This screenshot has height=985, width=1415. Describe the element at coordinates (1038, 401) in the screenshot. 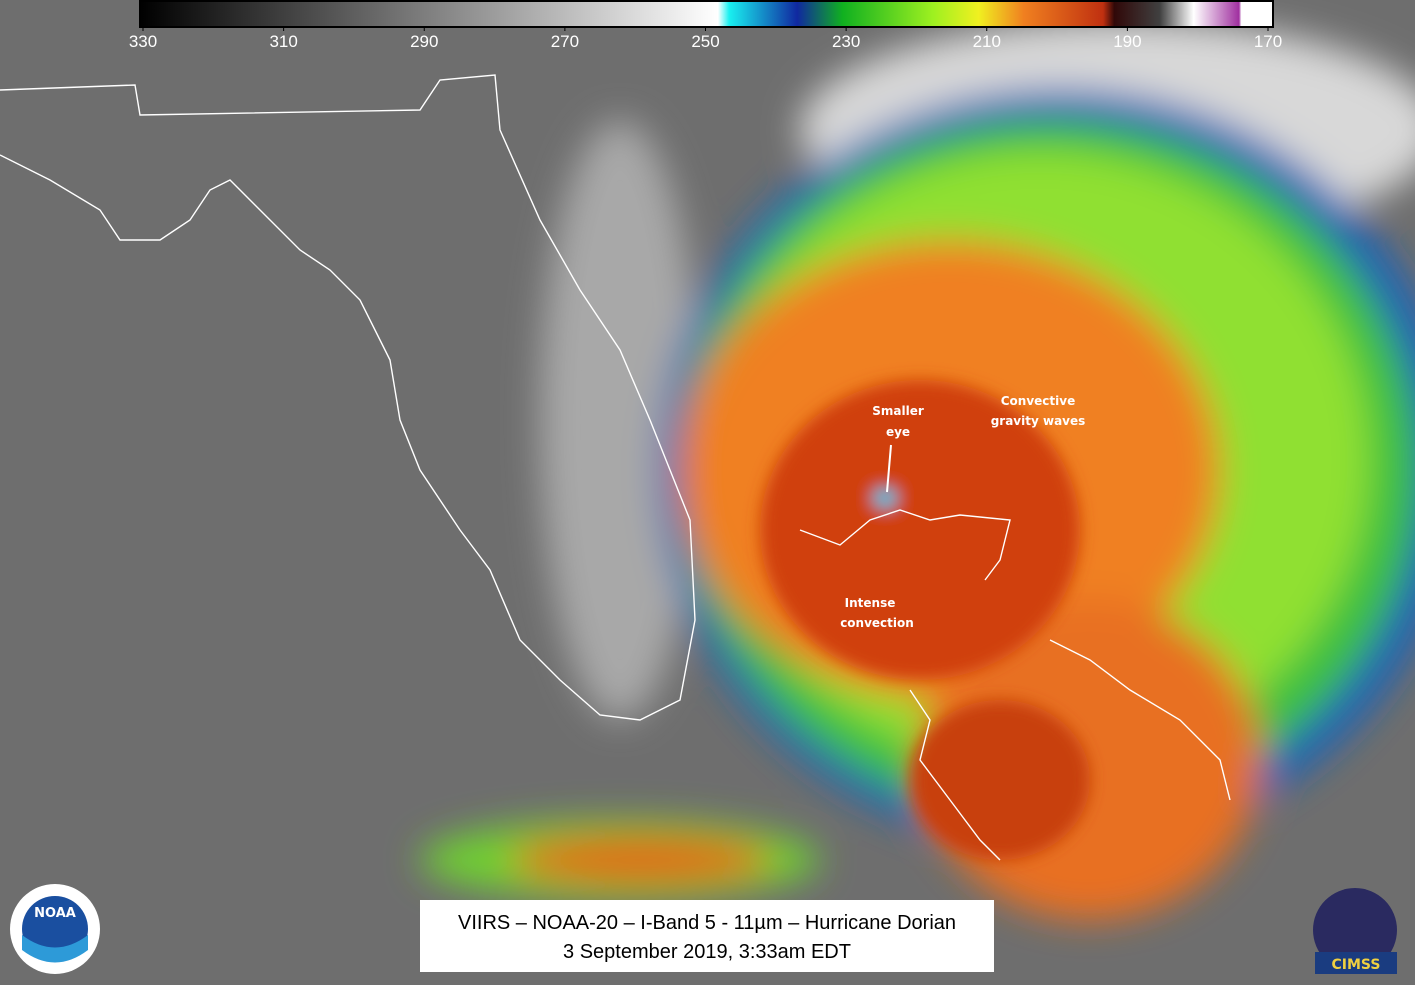

I see `annotation: Convective` at that location.